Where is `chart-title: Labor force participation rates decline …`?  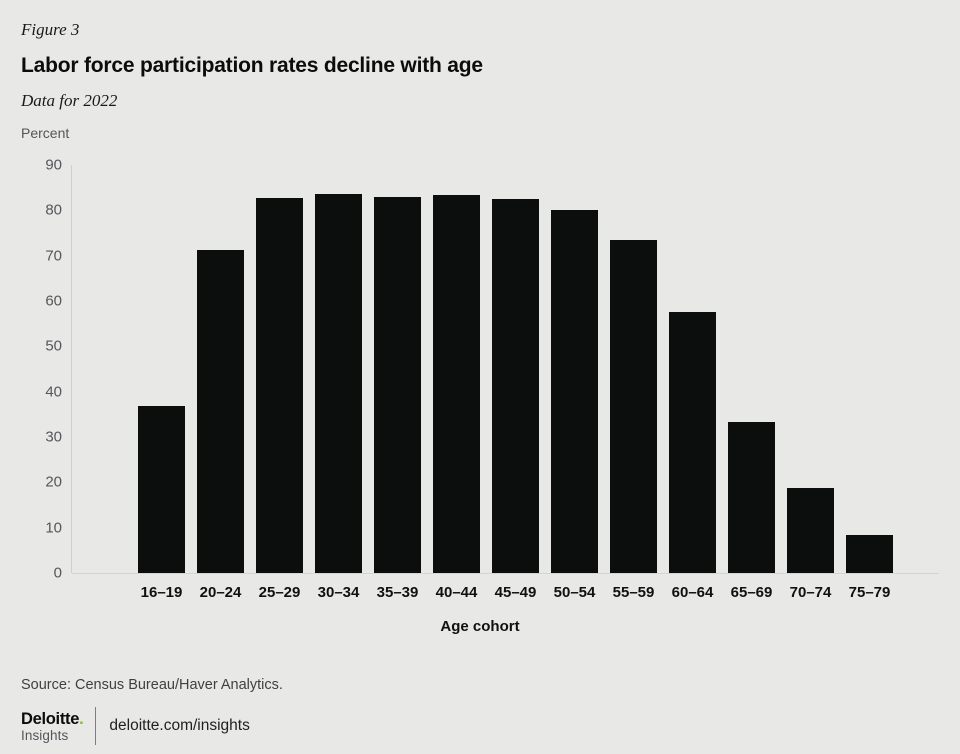 chart-title: Labor force participation rates decline … is located at coordinates (252, 65).